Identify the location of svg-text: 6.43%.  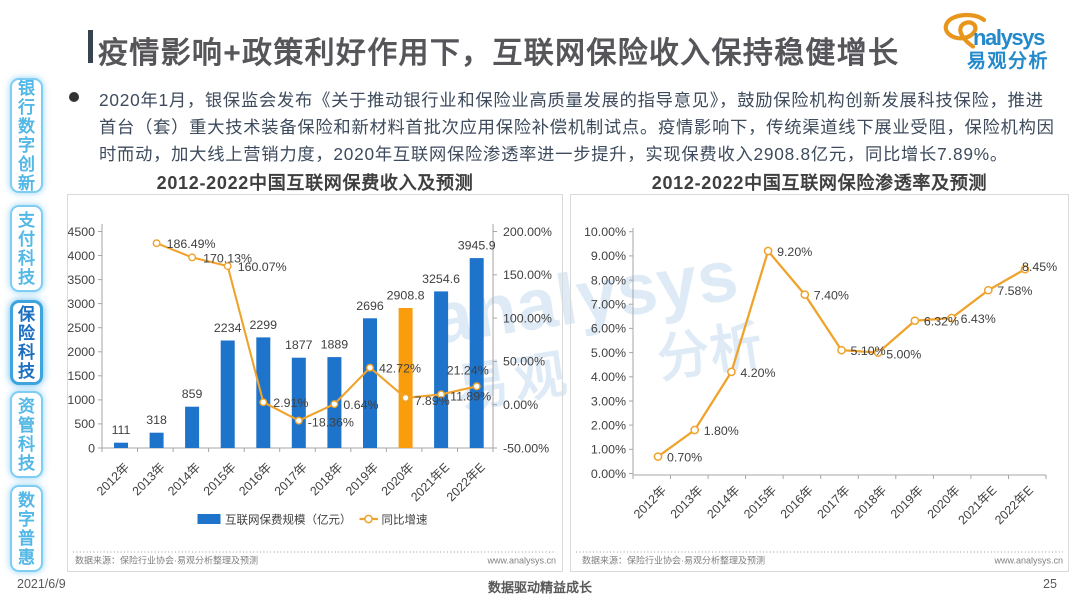
(978, 319).